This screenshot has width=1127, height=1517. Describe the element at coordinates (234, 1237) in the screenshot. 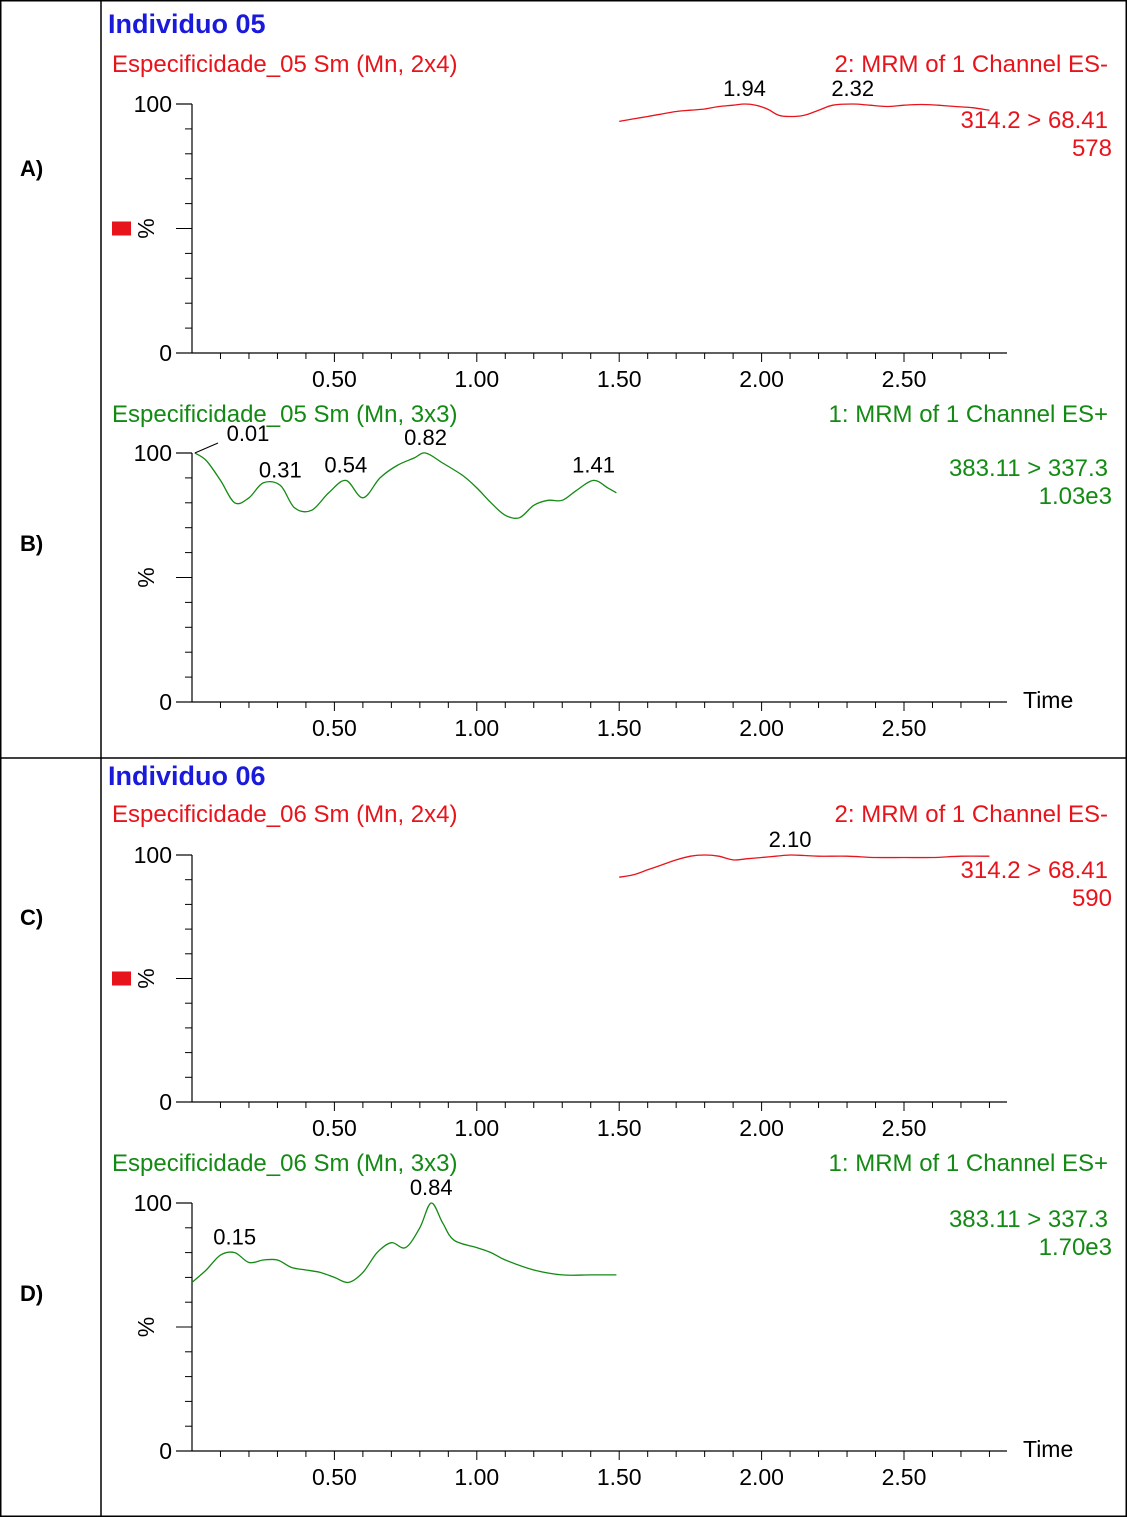

I see `peak-label: 0.15` at that location.